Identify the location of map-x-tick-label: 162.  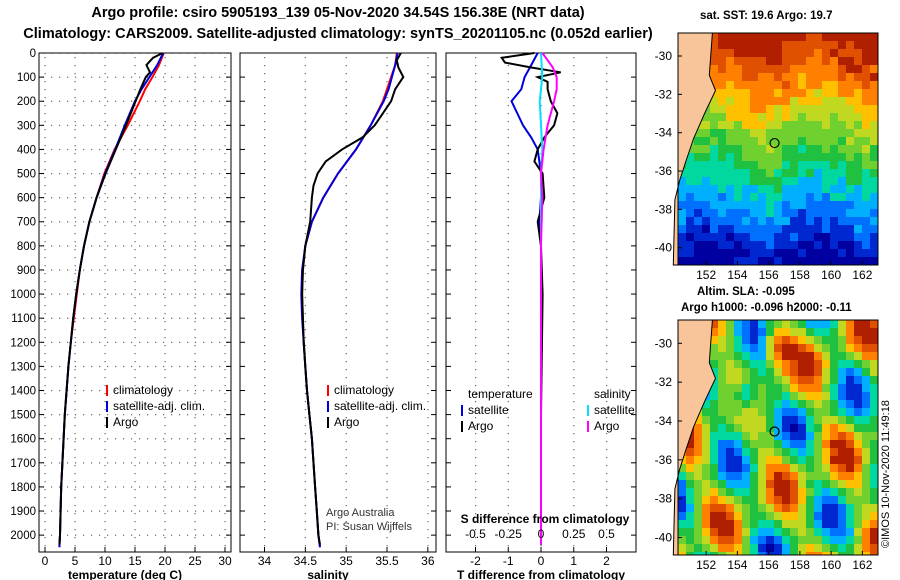
(862, 565).